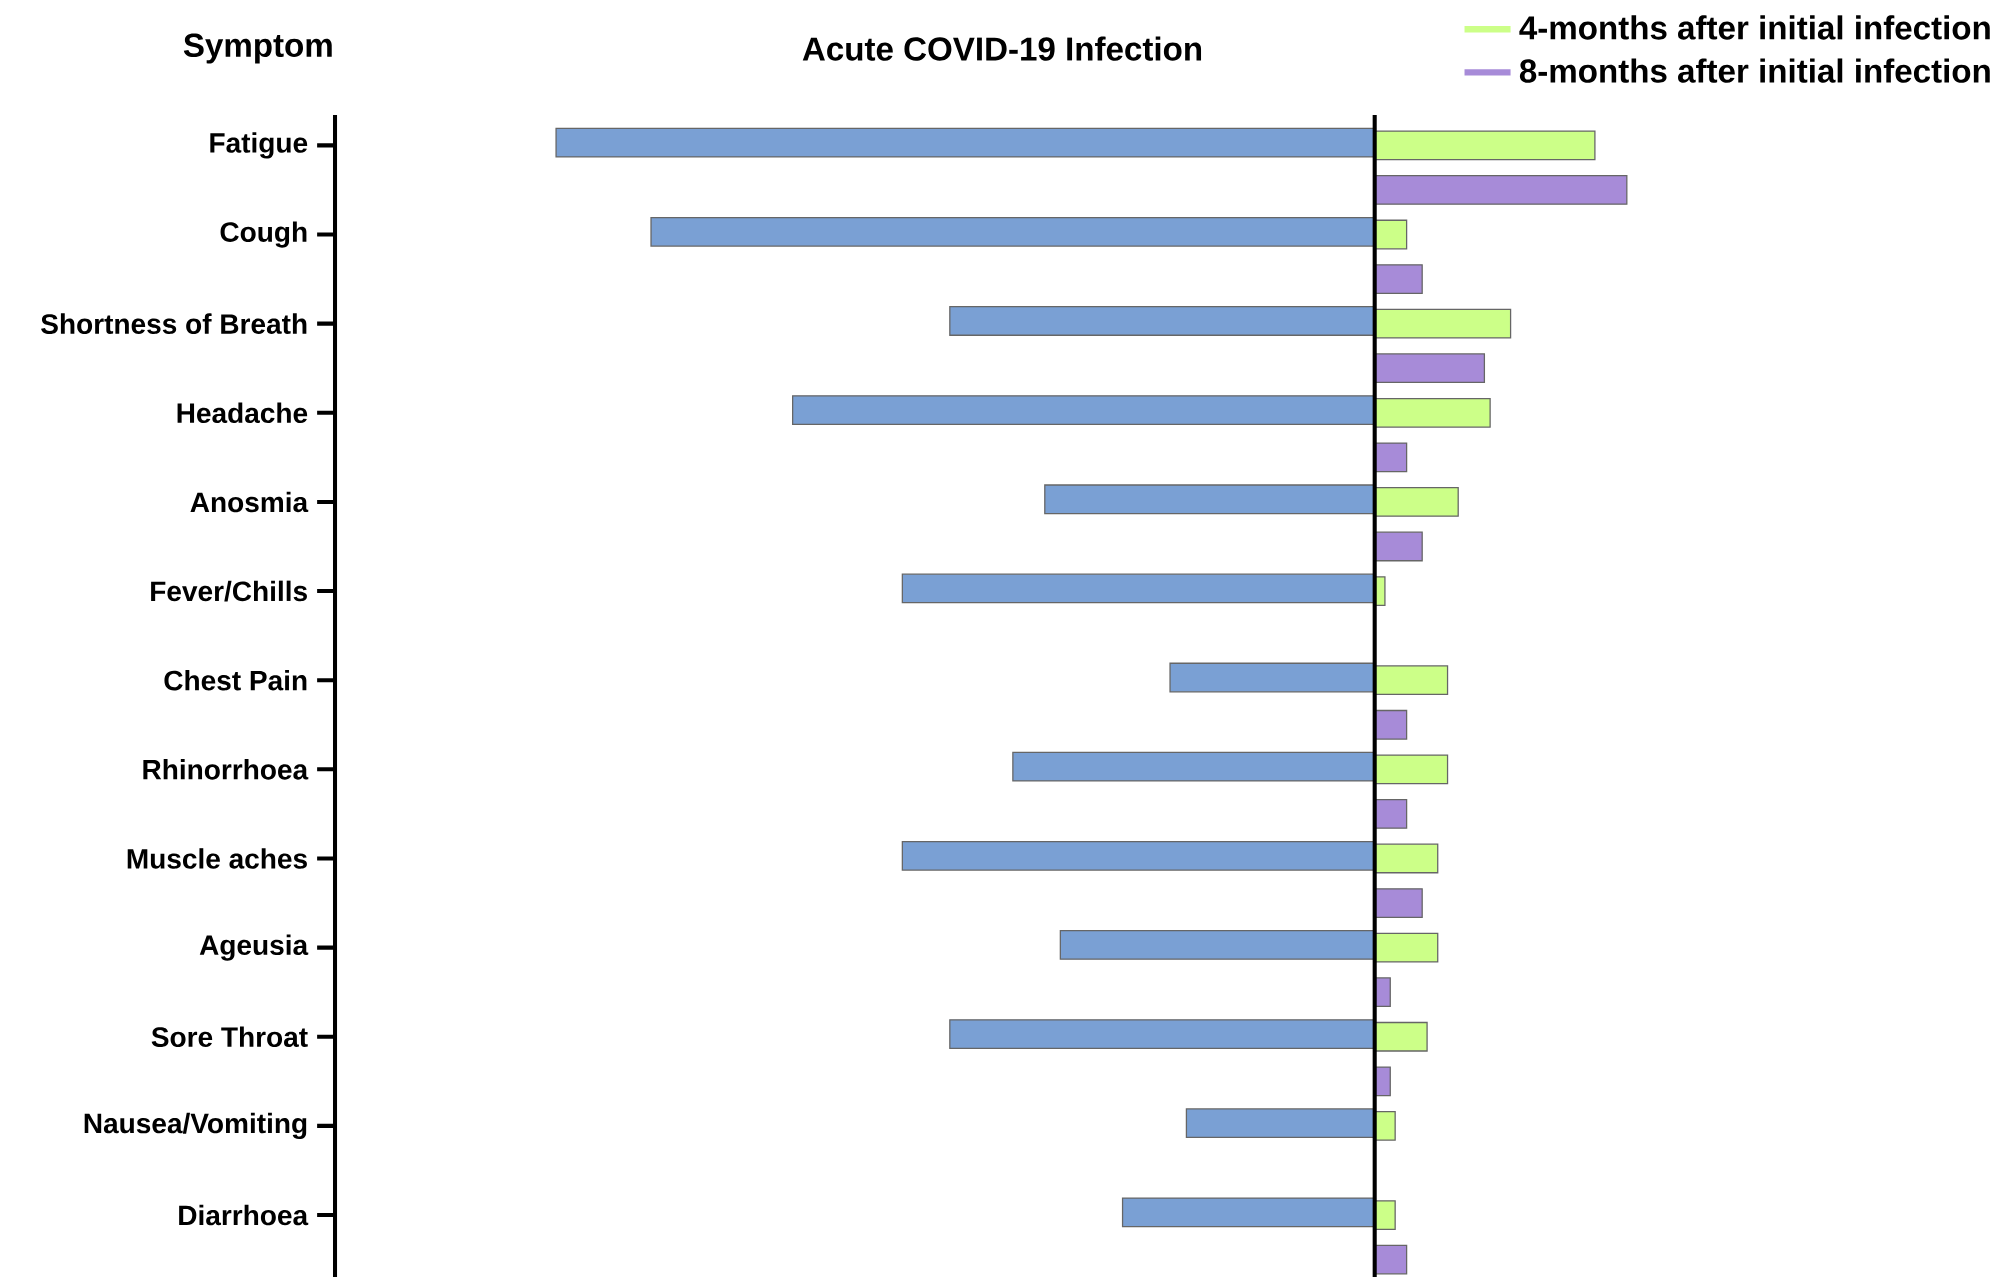  Describe the element at coordinates (1754, 70) in the screenshot. I see `legend-label: 8-months after initial infection` at that location.